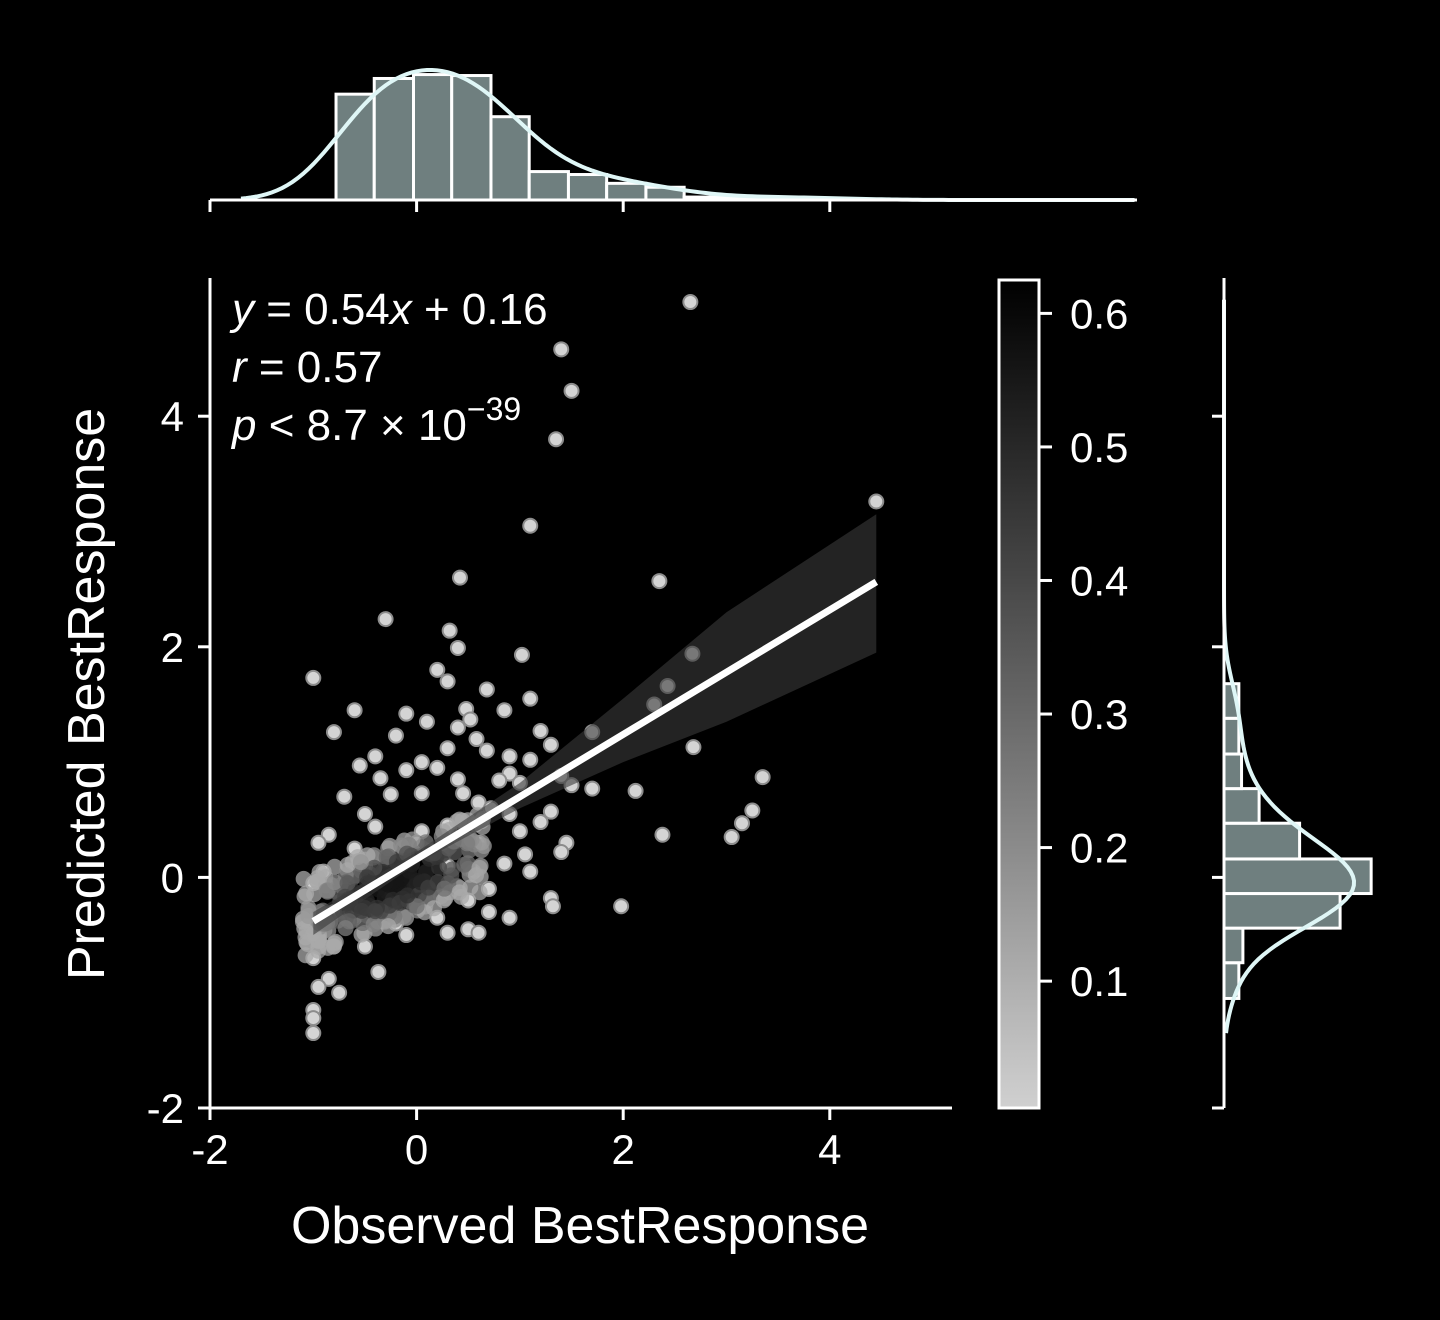 The width and height of the screenshot is (1440, 1320). What do you see at coordinates (375, 420) in the screenshot?
I see `p-value-text: p < 8.7 × 10−39` at bounding box center [375, 420].